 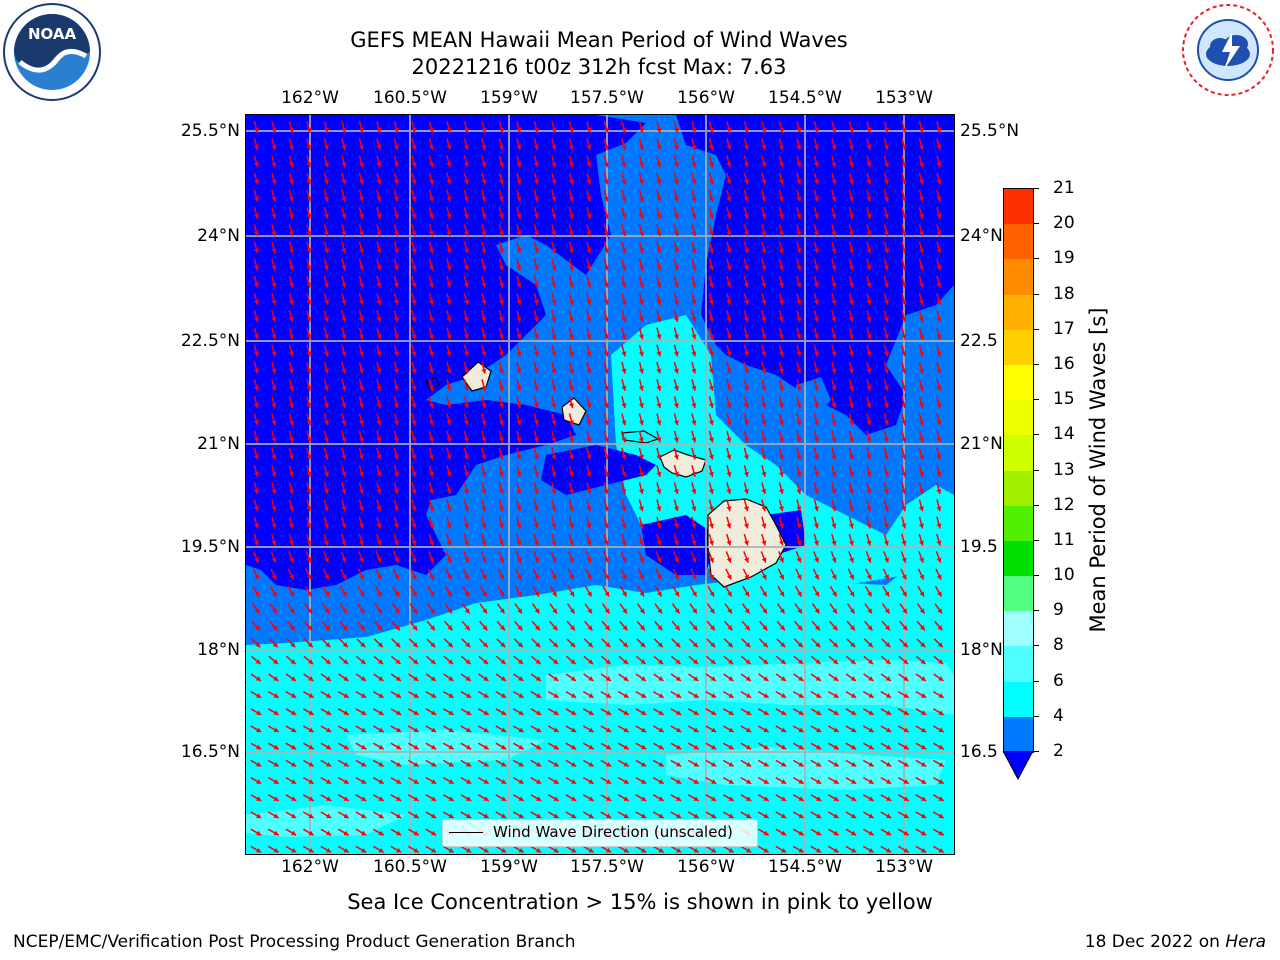 What do you see at coordinates (1036, 400) in the screenshot?
I see `colorbar-tick-mark` at bounding box center [1036, 400].